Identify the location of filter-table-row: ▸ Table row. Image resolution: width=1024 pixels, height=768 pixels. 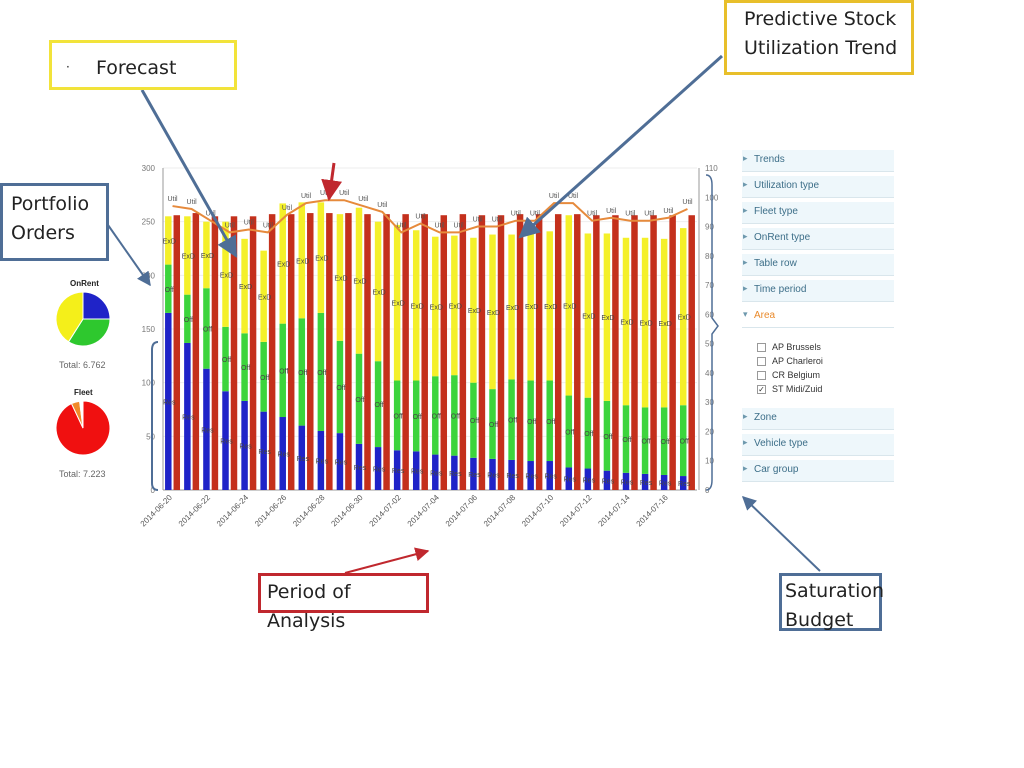
(818, 265).